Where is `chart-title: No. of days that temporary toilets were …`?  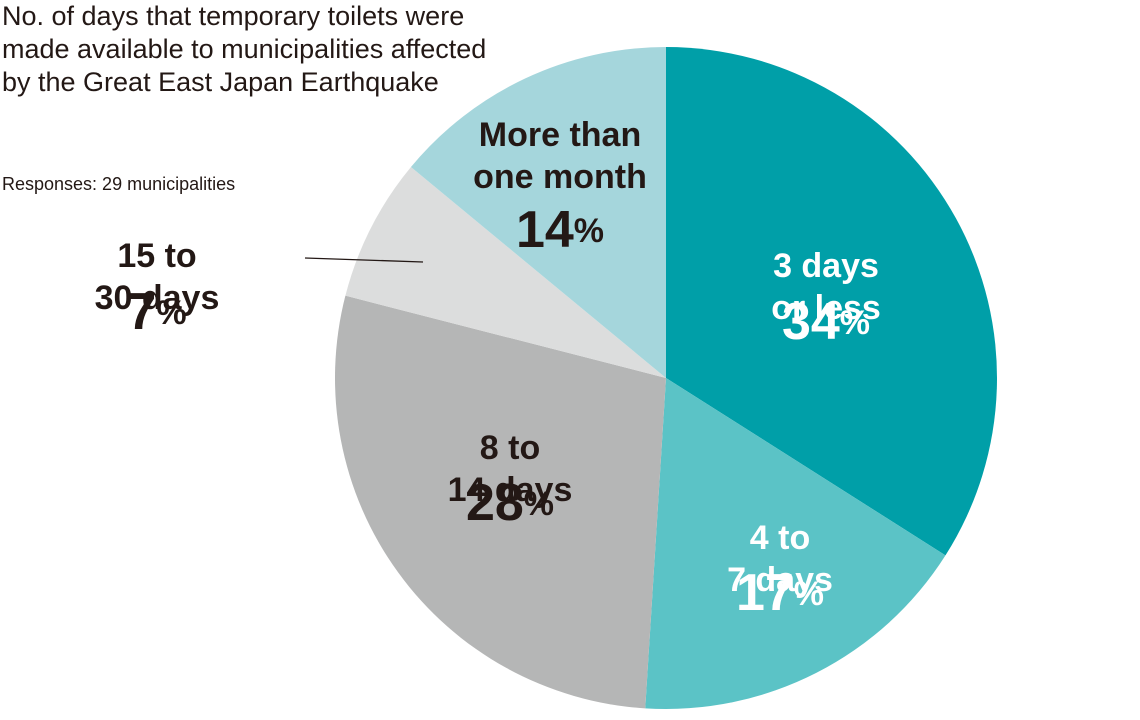
chart-title: No. of days that temporary toilets were … is located at coordinates (244, 49).